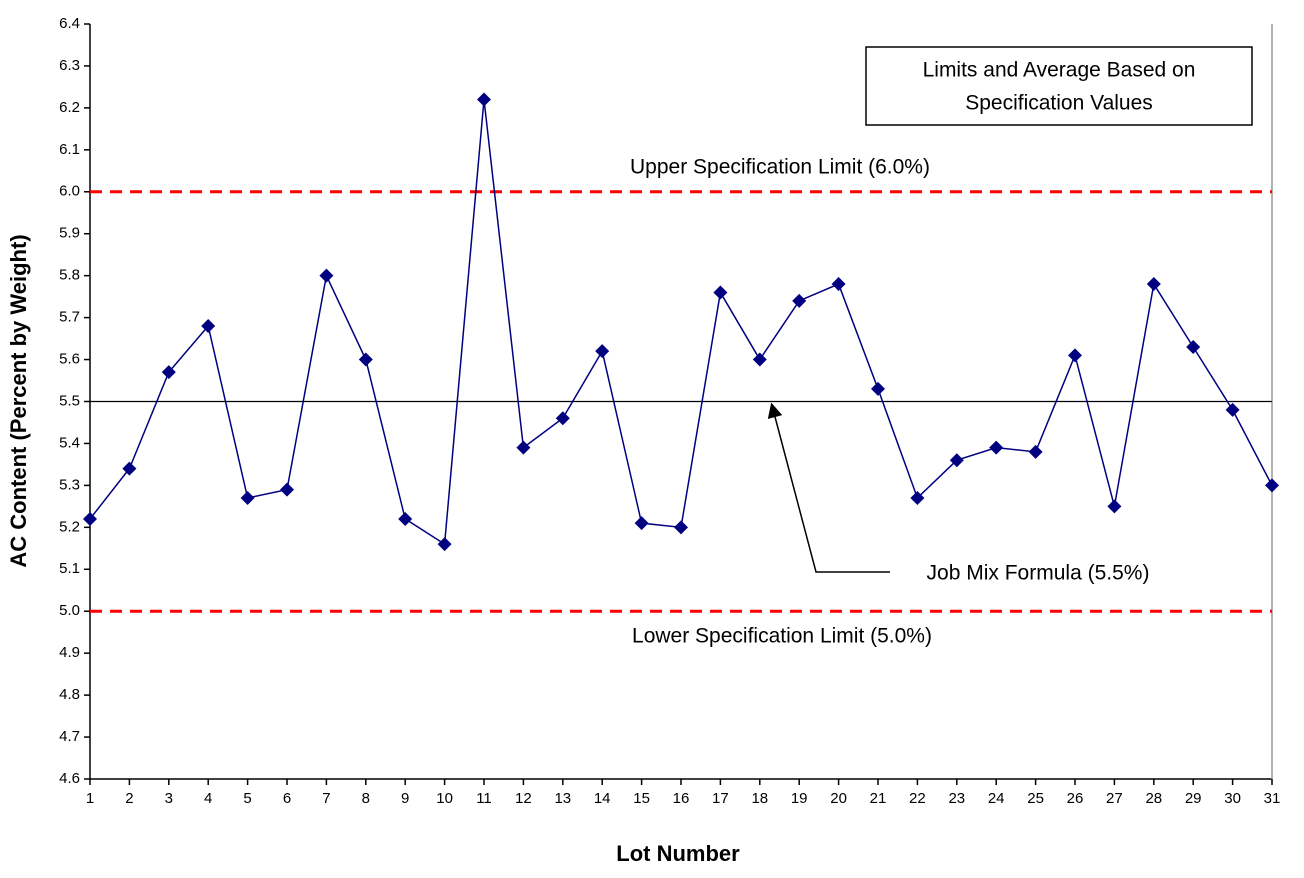 The image size is (1304, 878). Describe the element at coordinates (799, 798) in the screenshot. I see `x-tick-label: 19` at that location.